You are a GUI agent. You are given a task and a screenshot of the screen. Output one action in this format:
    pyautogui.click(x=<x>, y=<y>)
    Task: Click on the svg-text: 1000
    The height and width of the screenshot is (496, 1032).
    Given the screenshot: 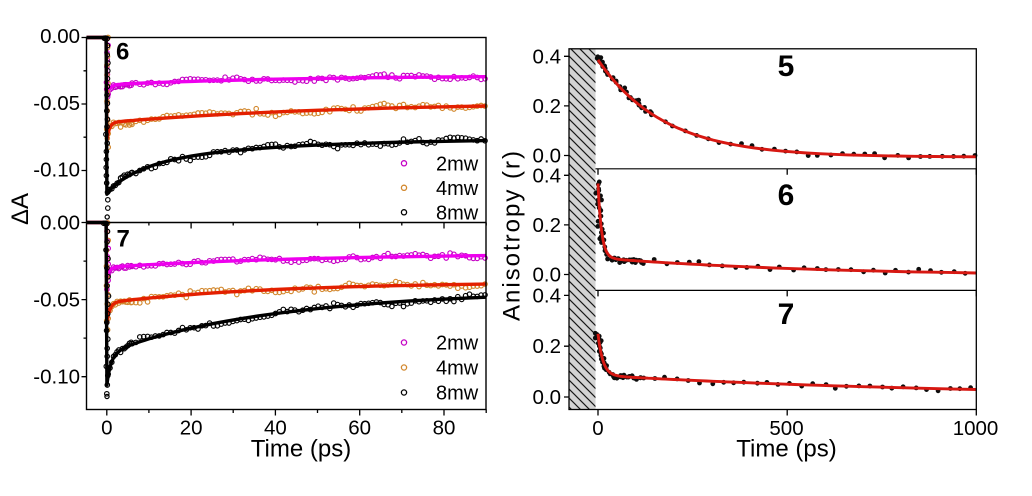 What is the action you would take?
    pyautogui.click(x=976, y=428)
    